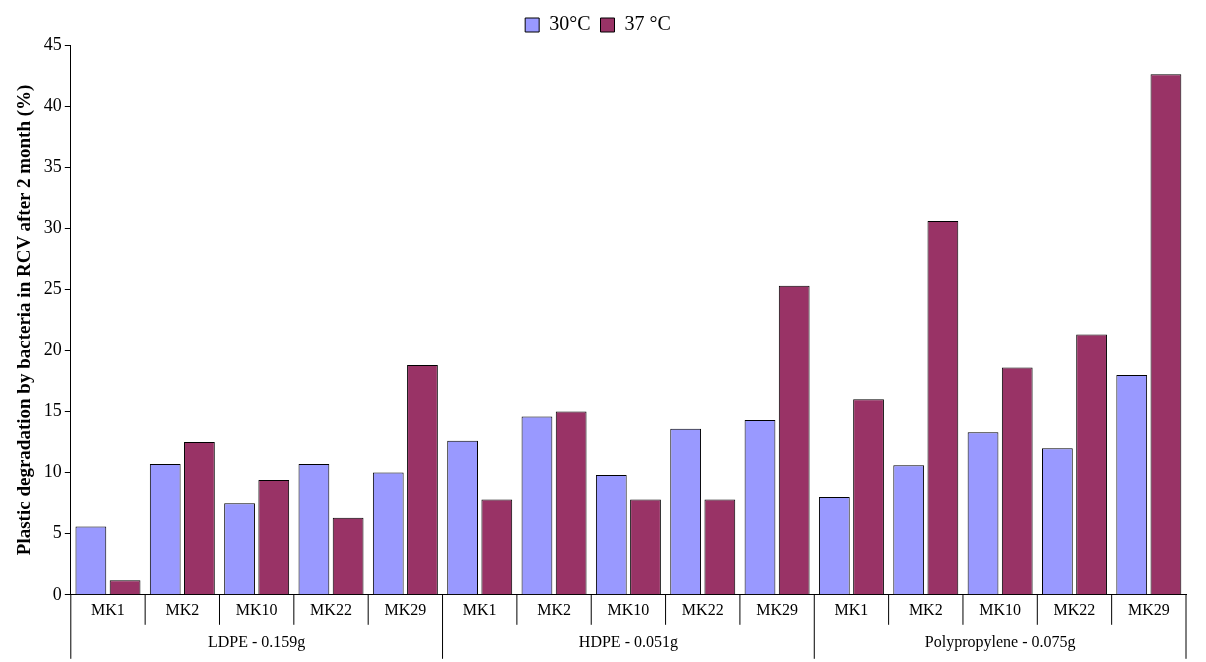 This screenshot has width=1206, height=662. What do you see at coordinates (257, 642) in the screenshot?
I see `text: LDPE - 0.159g` at bounding box center [257, 642].